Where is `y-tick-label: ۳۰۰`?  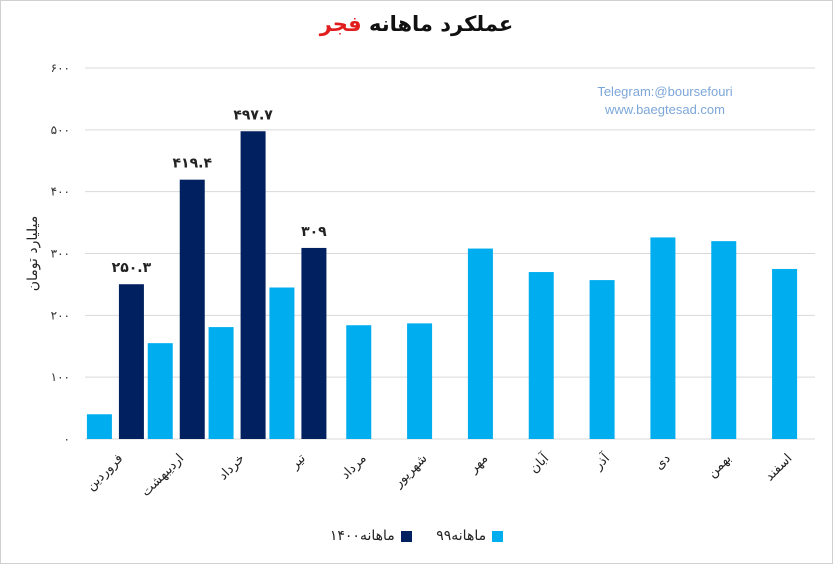 y-tick-label: ۳۰۰ is located at coordinates (60, 254).